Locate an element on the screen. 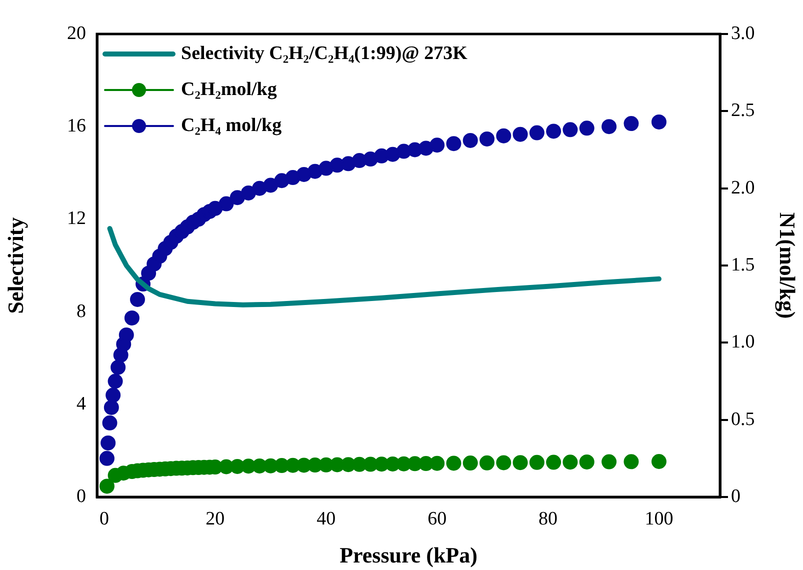 This screenshot has height=570, width=803. y-tick-label: 8 is located at coordinates (81, 311).